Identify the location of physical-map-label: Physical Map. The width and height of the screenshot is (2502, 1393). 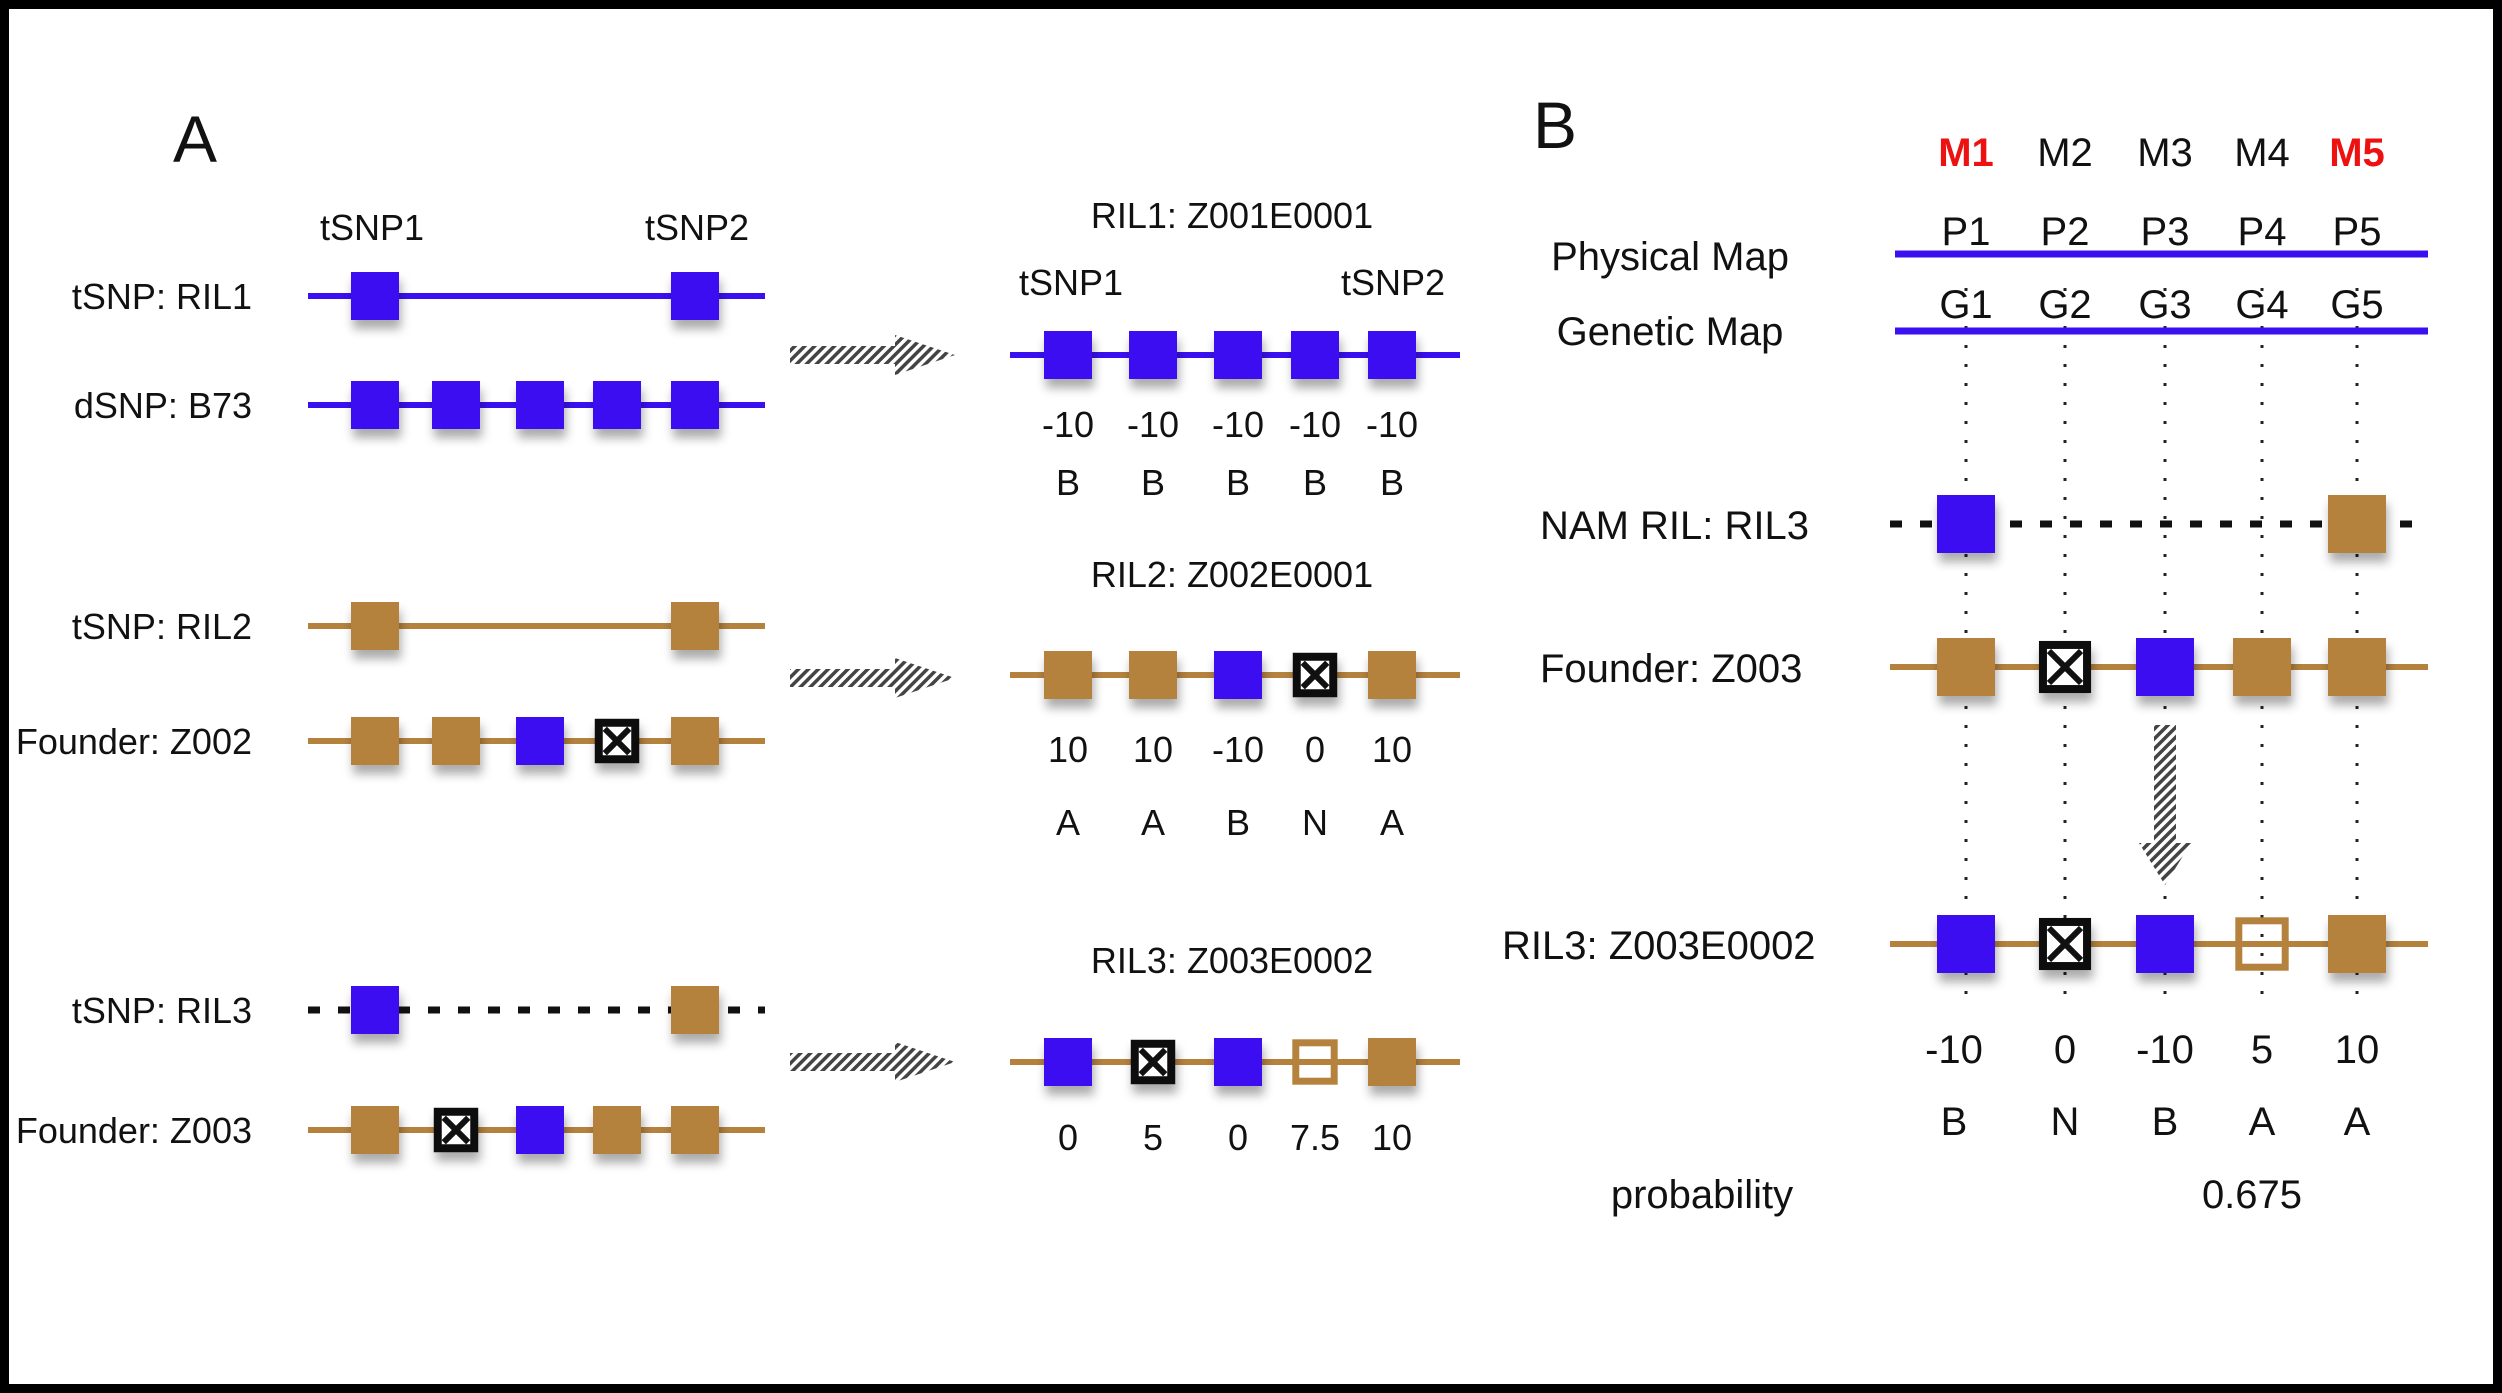
(1670, 257).